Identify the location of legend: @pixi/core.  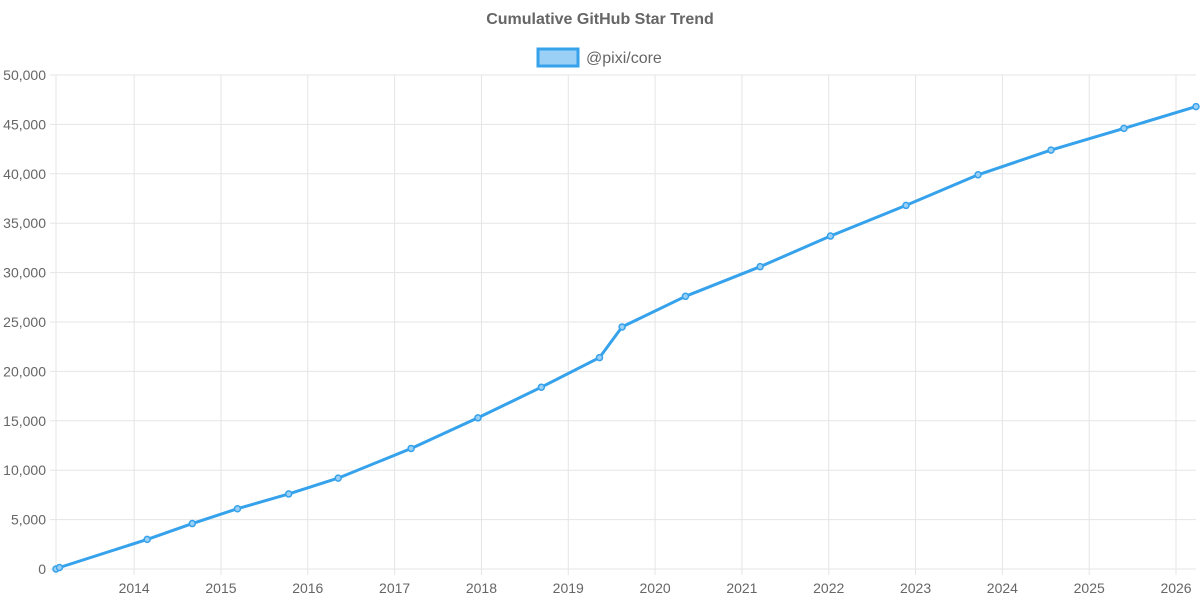
(599, 57).